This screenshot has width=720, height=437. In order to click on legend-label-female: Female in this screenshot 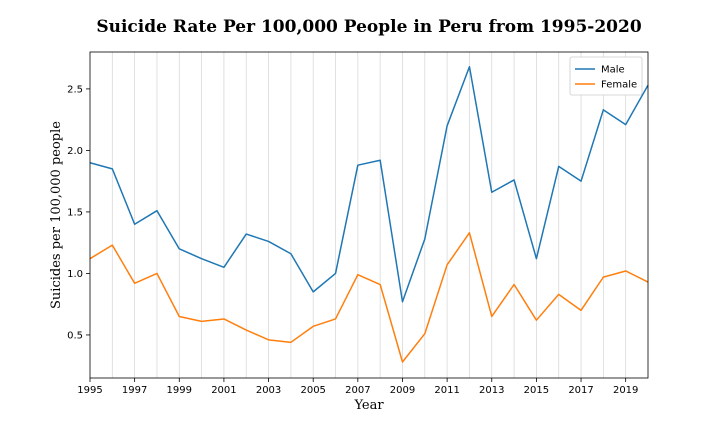, I will do `click(619, 85)`.